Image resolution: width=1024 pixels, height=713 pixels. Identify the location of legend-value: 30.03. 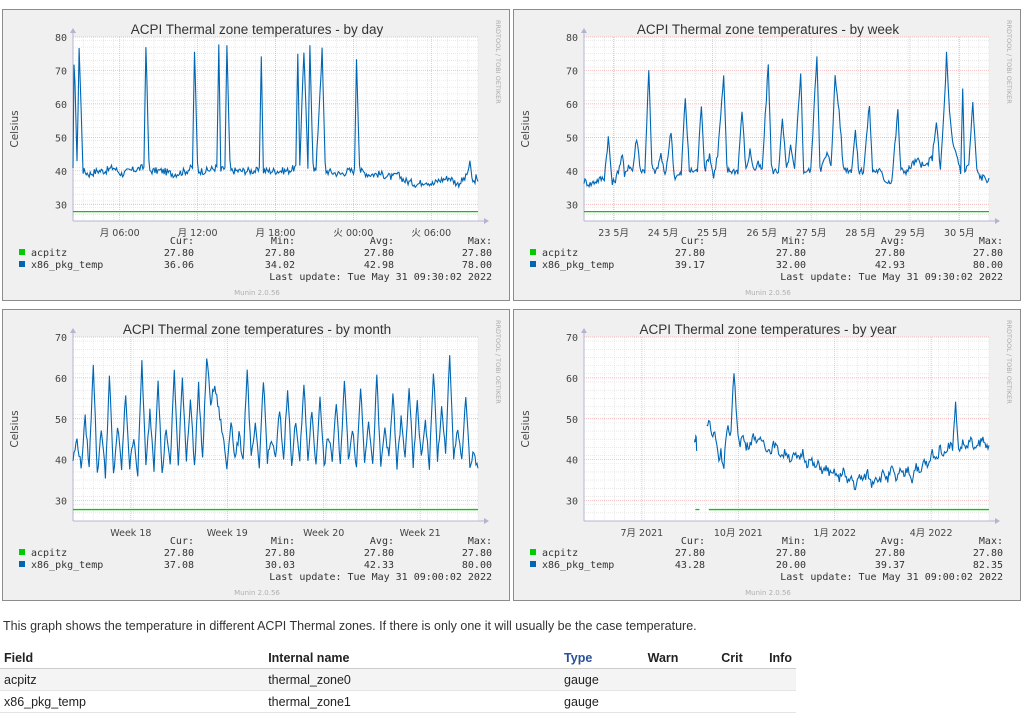
(280, 565).